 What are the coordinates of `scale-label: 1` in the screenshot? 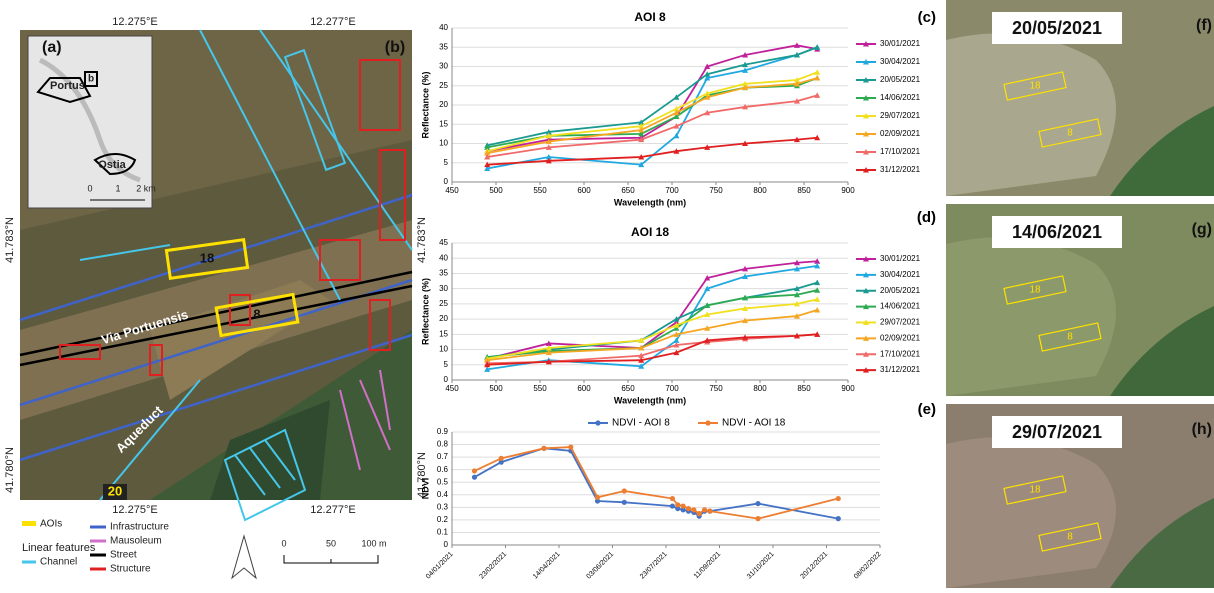 It's located at (117, 188).